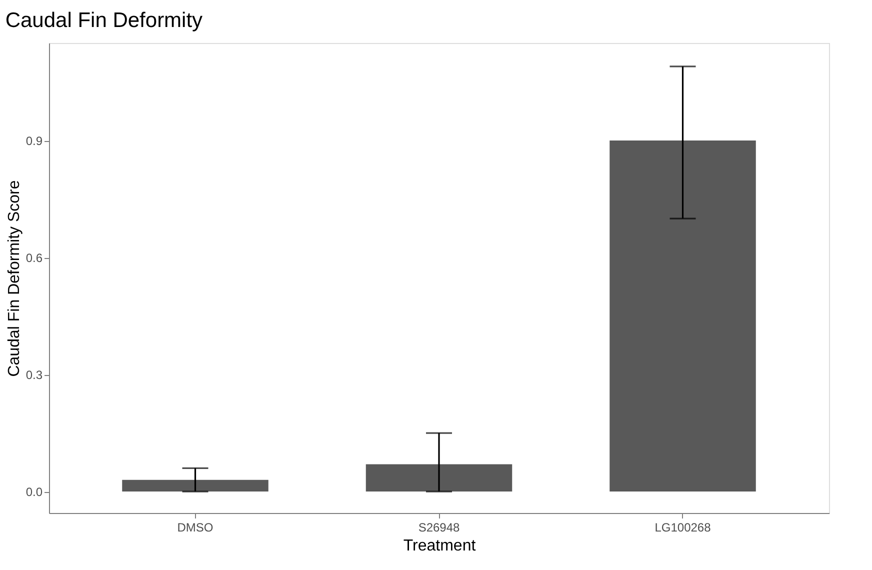 The width and height of the screenshot is (872, 570). I want to click on x-tick-label: S26948, so click(439, 527).